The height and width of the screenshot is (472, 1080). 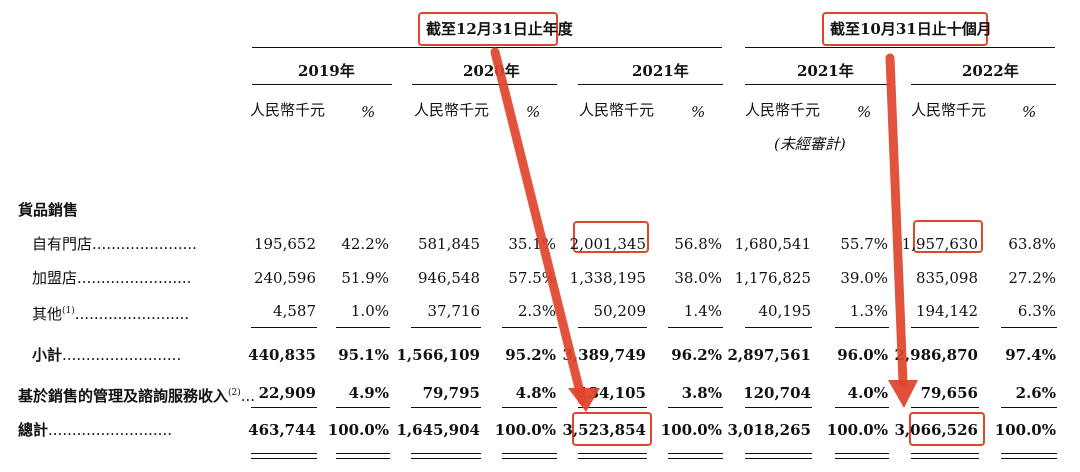 What do you see at coordinates (33, 430) in the screenshot?
I see `row-label-text: 總計` at bounding box center [33, 430].